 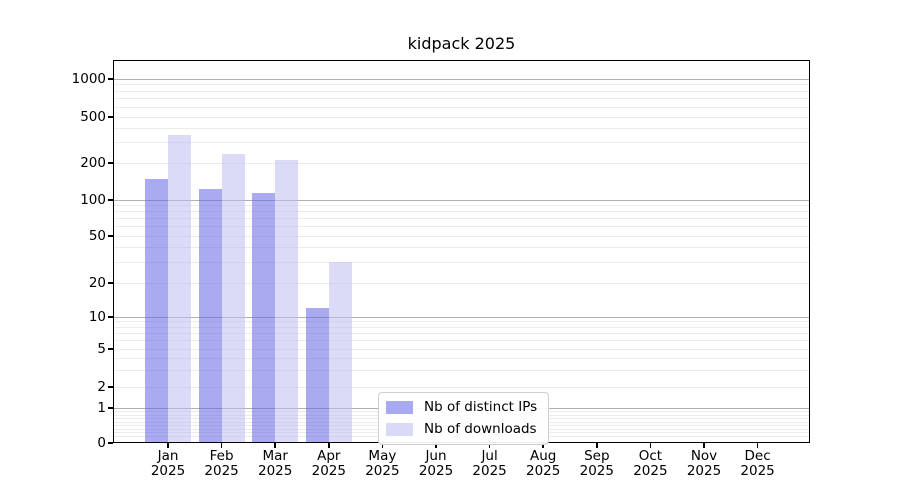 I want to click on legend-item-downloads: Nb of downloads, so click(x=461, y=429).